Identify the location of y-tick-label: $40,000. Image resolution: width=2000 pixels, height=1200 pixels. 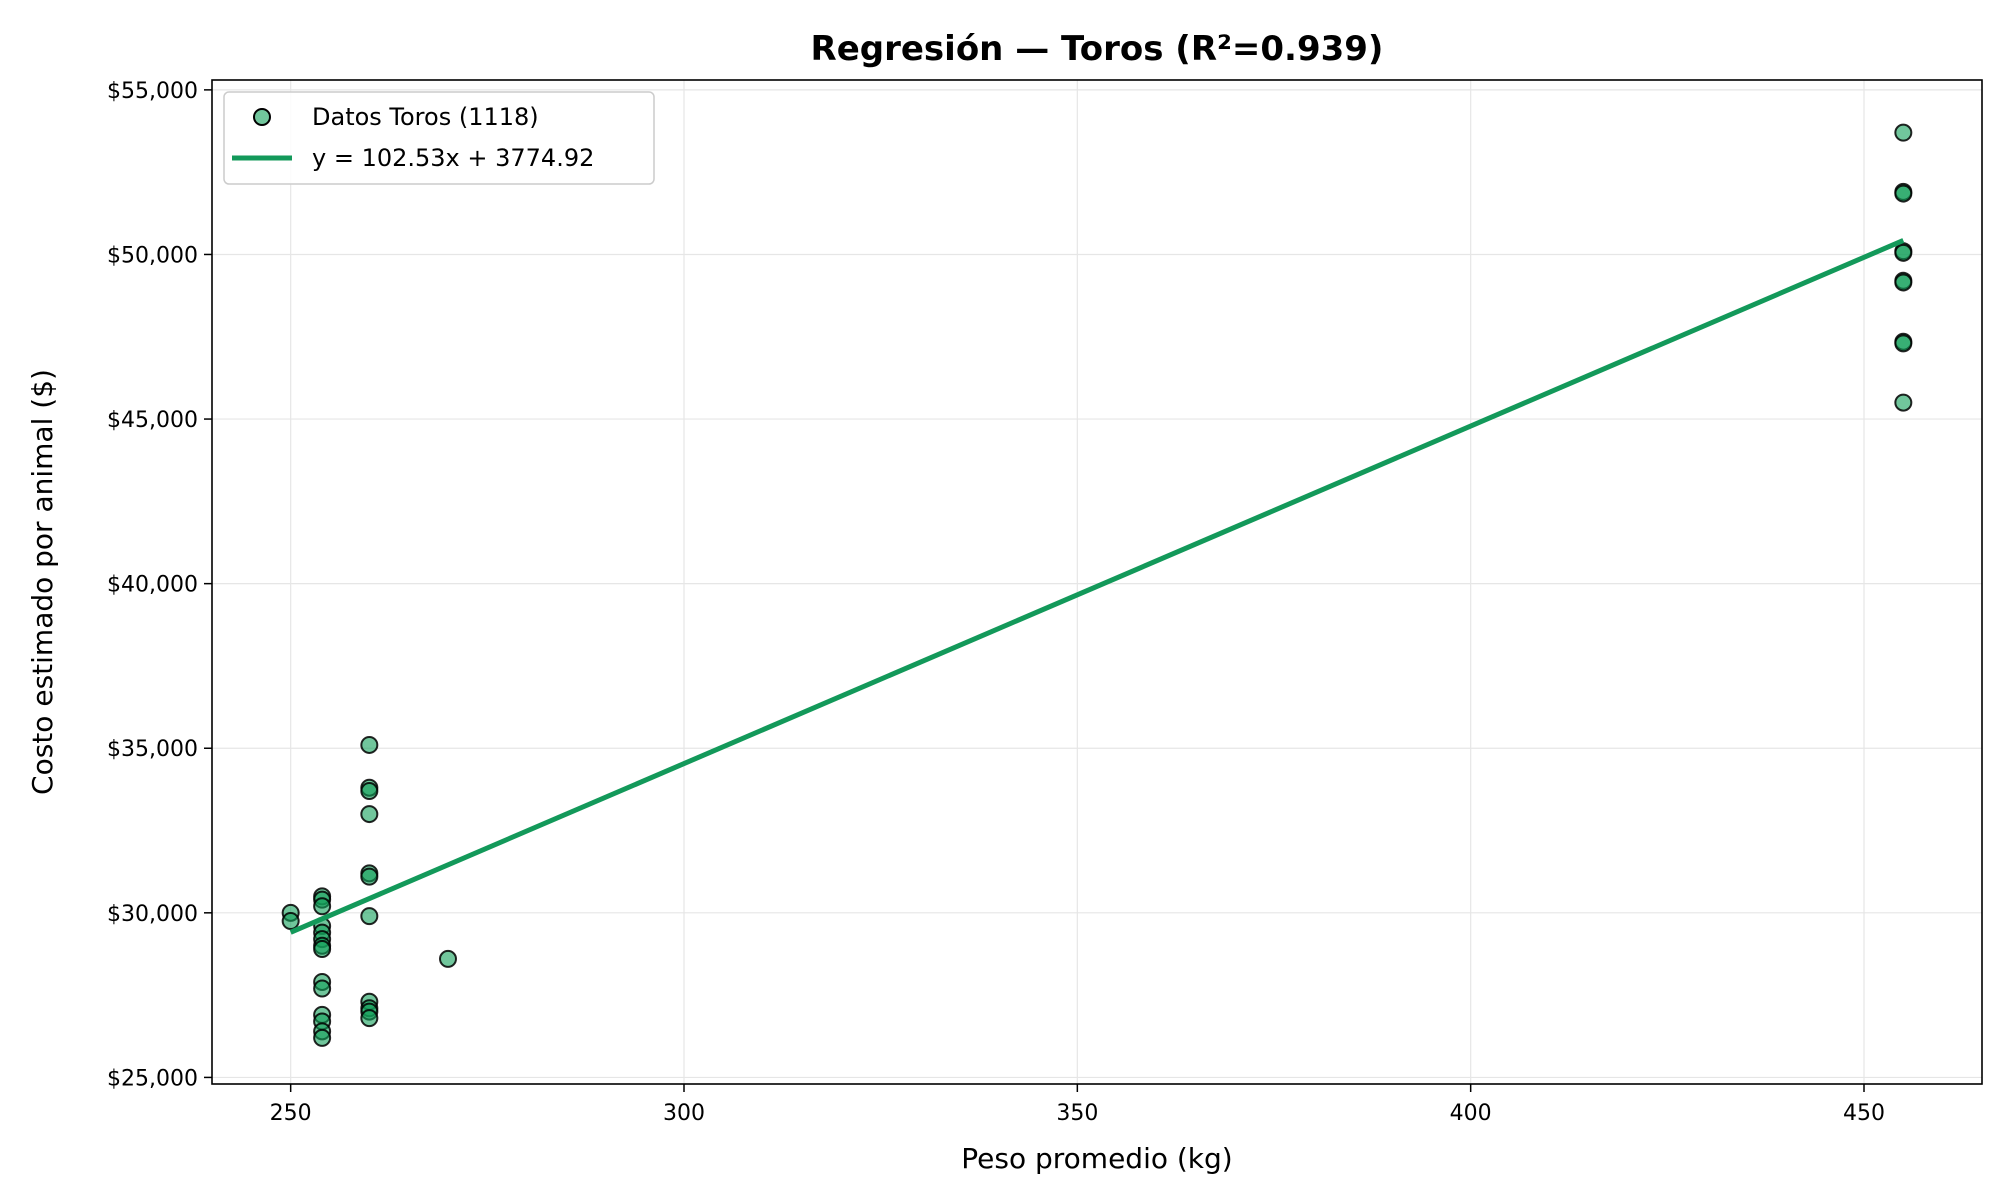
(152, 585).